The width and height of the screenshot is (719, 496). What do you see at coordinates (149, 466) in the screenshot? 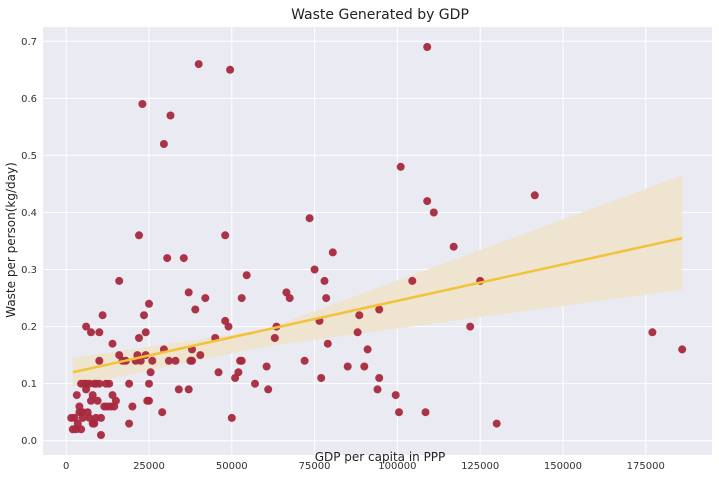
I see `x-tick-label: 25000` at bounding box center [149, 466].